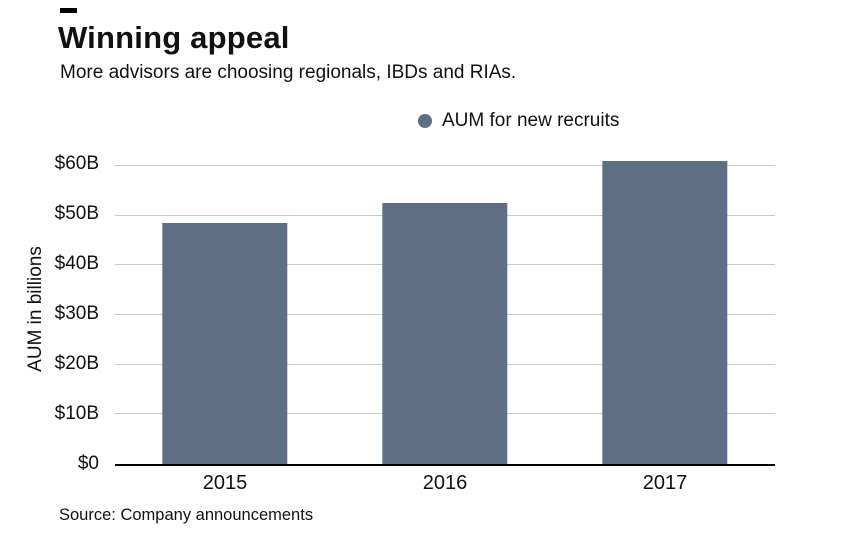 This screenshot has height=550, width=844. What do you see at coordinates (445, 165) in the screenshot?
I see `gridline` at bounding box center [445, 165].